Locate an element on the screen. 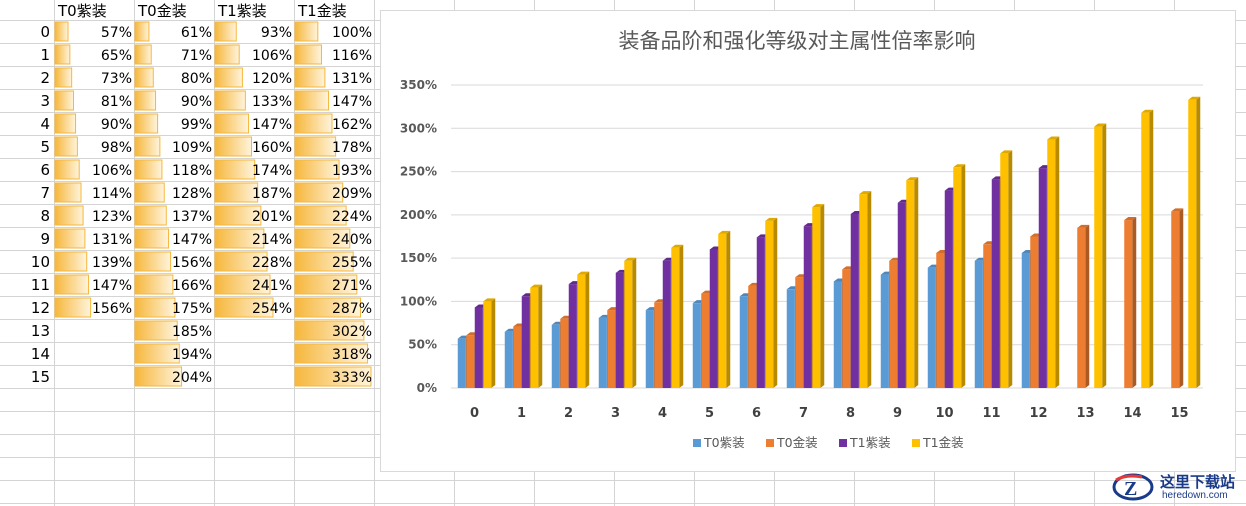 The image size is (1246, 506). table-cell: 131% is located at coordinates (352, 79).